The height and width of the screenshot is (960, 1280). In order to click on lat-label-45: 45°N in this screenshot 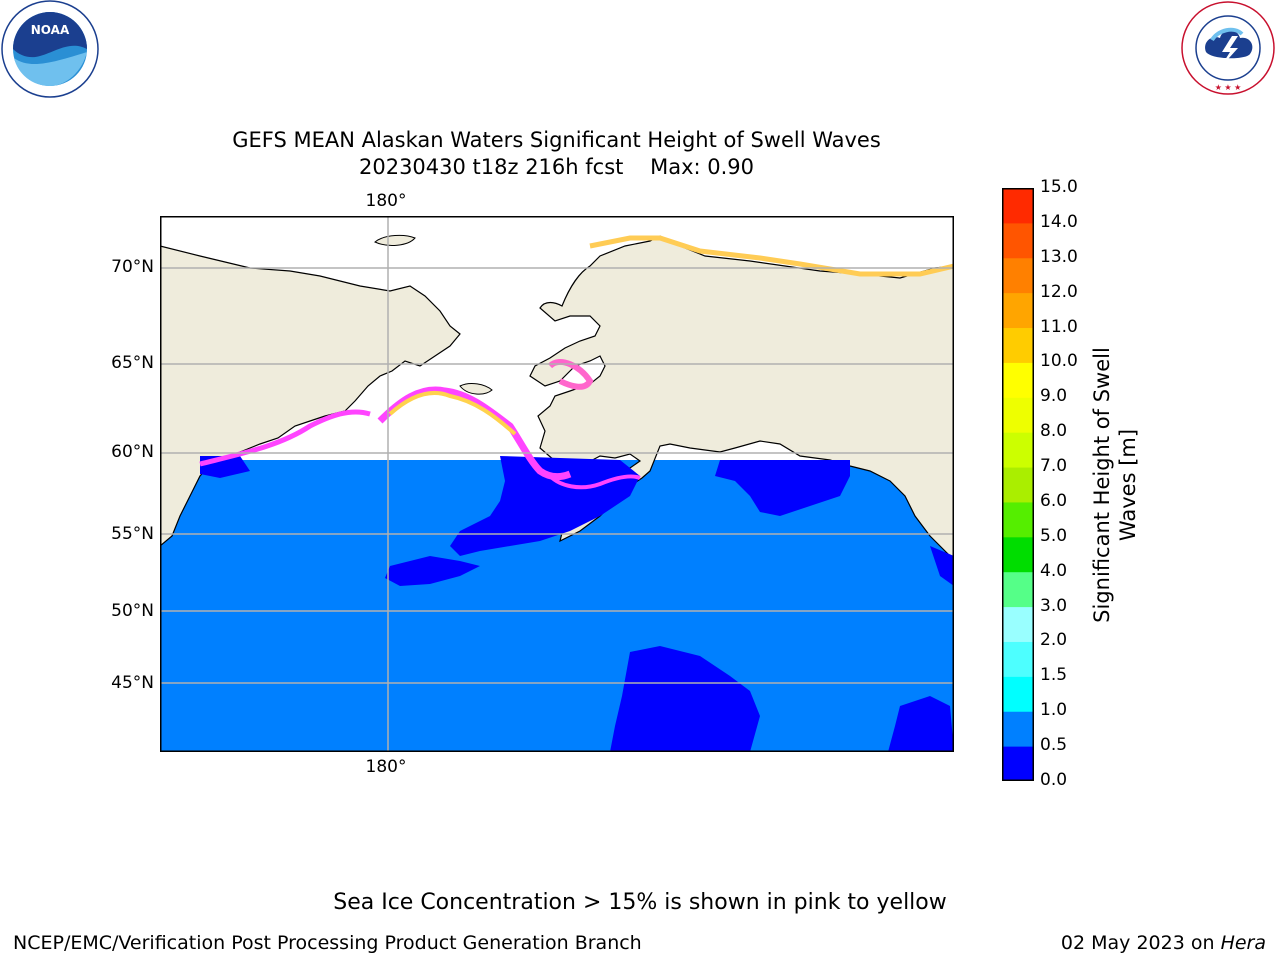, I will do `click(132, 683)`.